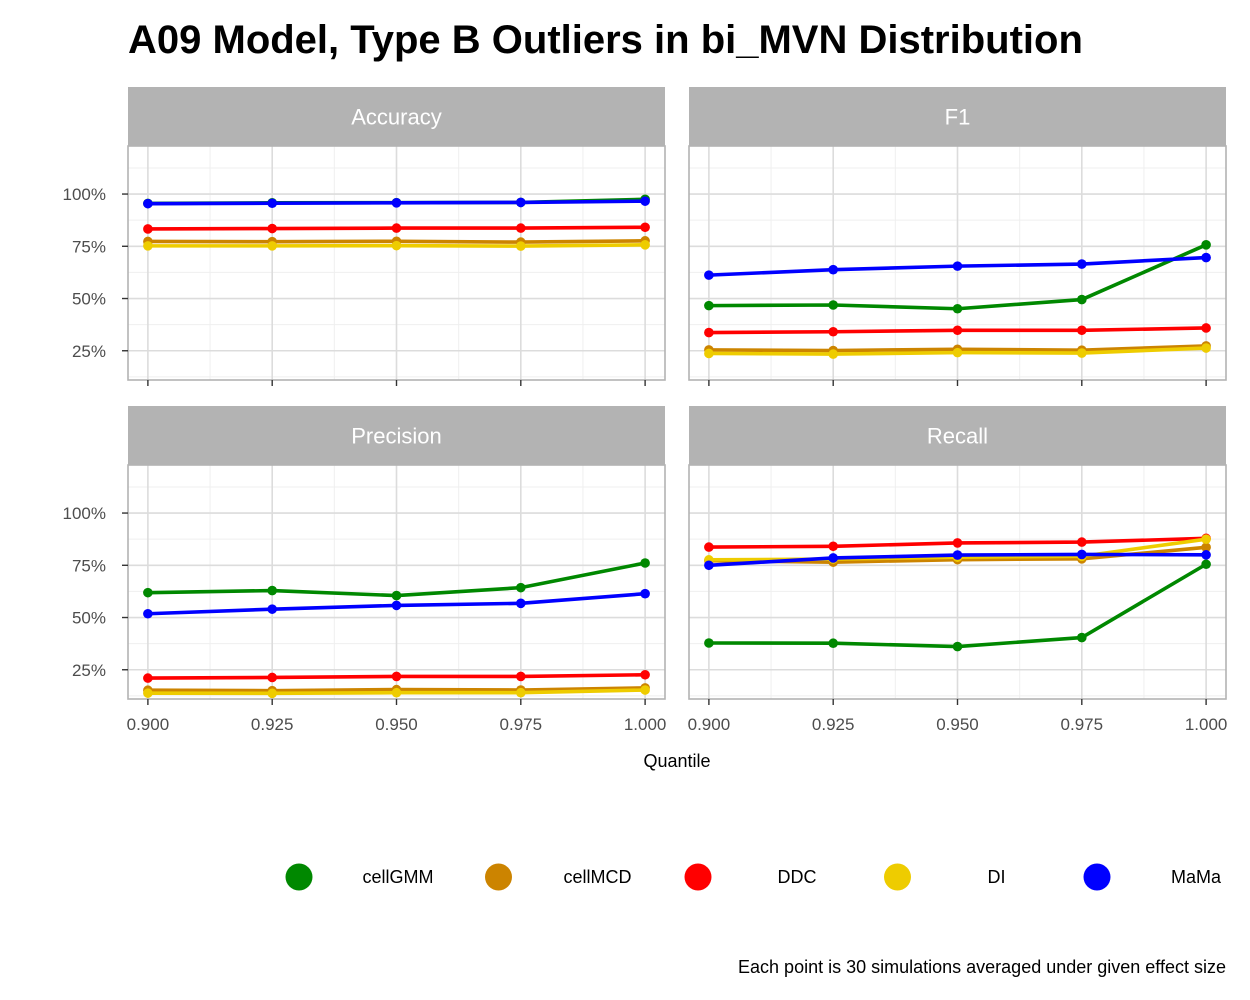 The image size is (1250, 1000). What do you see at coordinates (364, 553) in the screenshot?
I see `panel-precision: Precision 25% 50% 75% 100%` at bounding box center [364, 553].